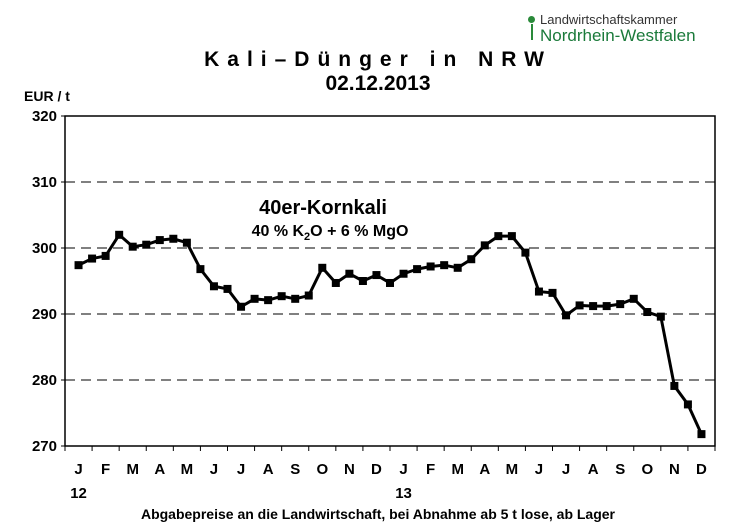  What do you see at coordinates (609, 19) in the screenshot?
I see `logo-text-line1: Landwirtschaftskammer` at bounding box center [609, 19].